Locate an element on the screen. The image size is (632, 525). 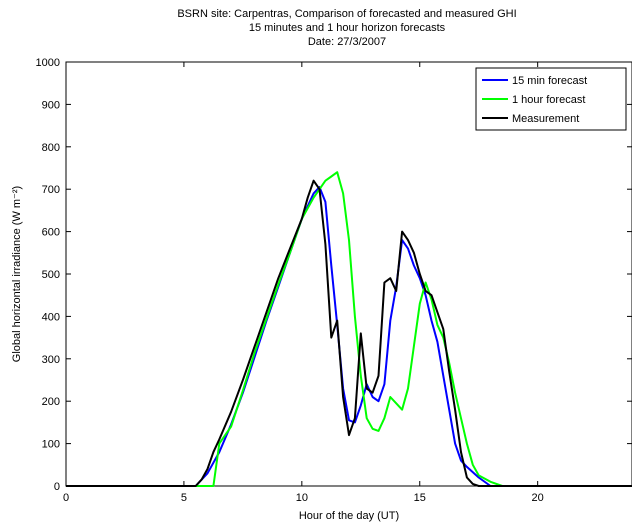
y-tick-label-300: 300 is located at coordinates (51, 360).